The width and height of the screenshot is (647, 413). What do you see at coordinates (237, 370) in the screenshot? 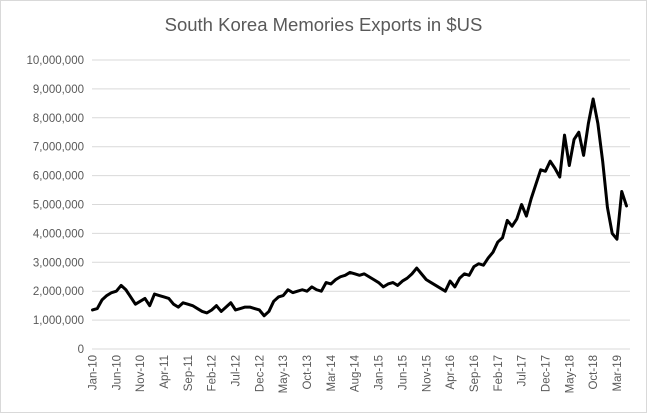
I see `x-tick-label: Jul-12` at bounding box center [237, 370].